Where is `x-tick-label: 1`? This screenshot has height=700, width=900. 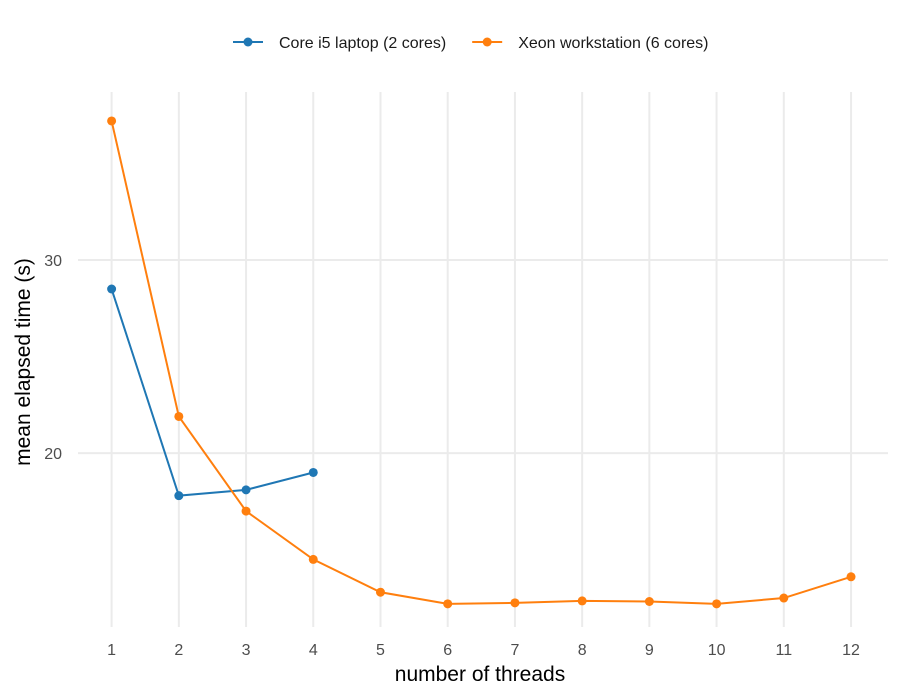
x-tick-label: 1 is located at coordinates (111, 650).